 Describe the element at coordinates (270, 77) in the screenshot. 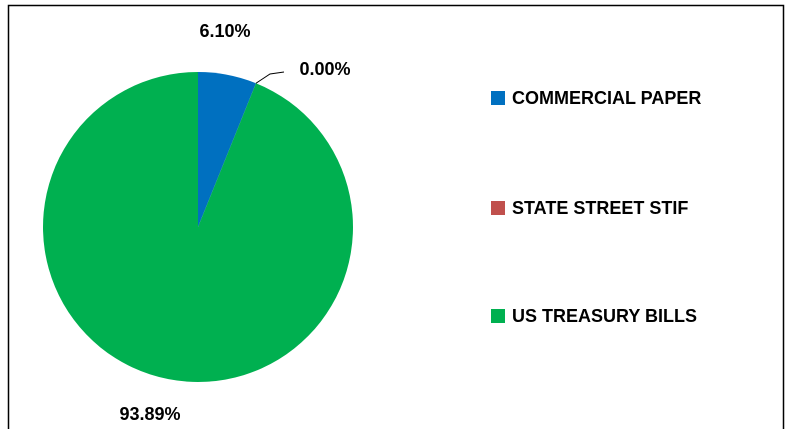

I see `leader-line` at that location.